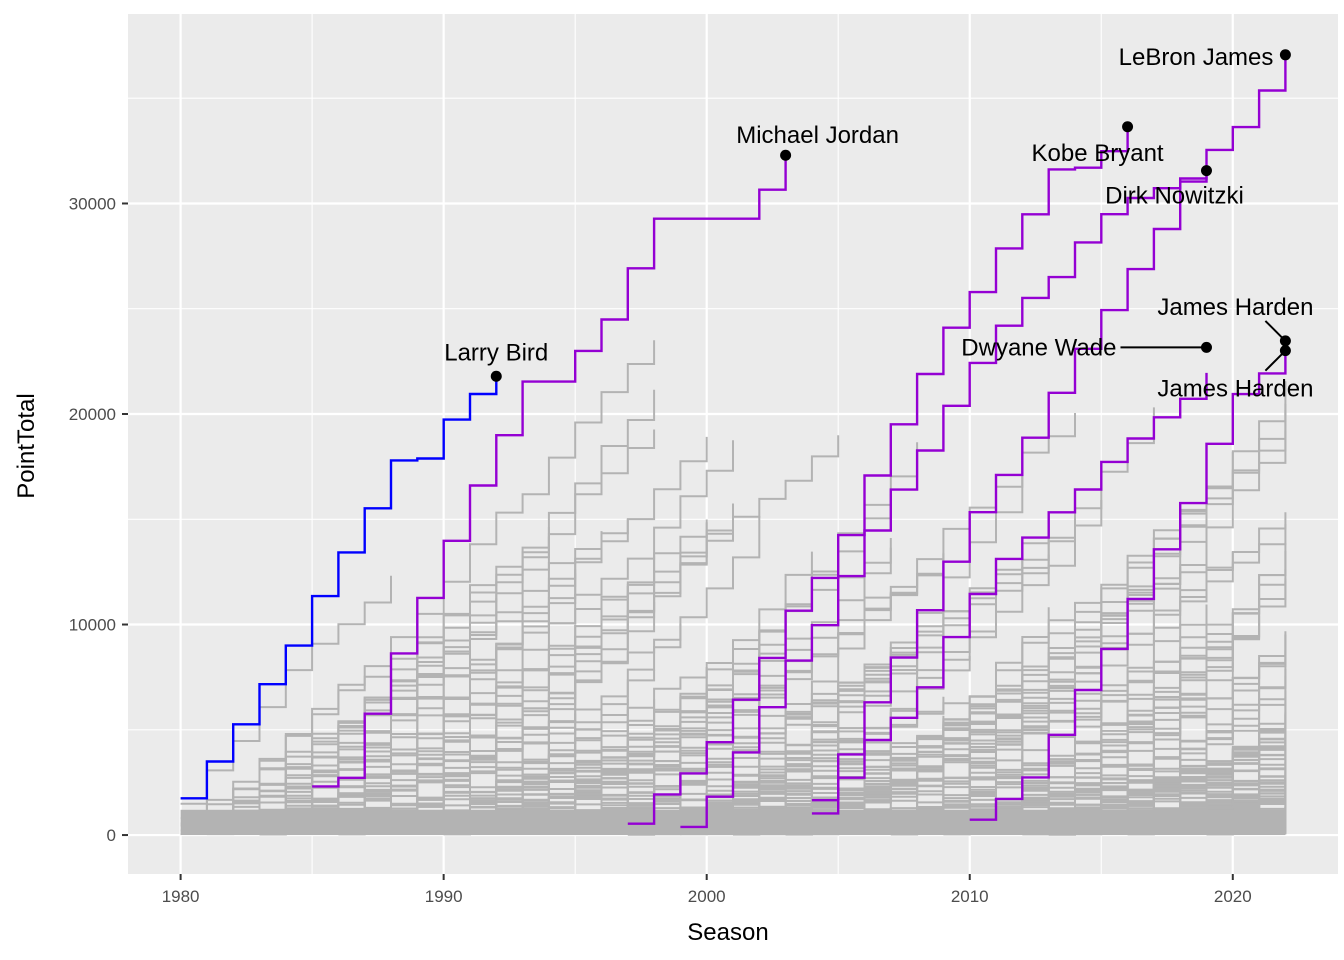 The width and height of the screenshot is (1344, 960). I want to click on x-axis: 1980 1990 2000 2010 2020, so click(707, 890).